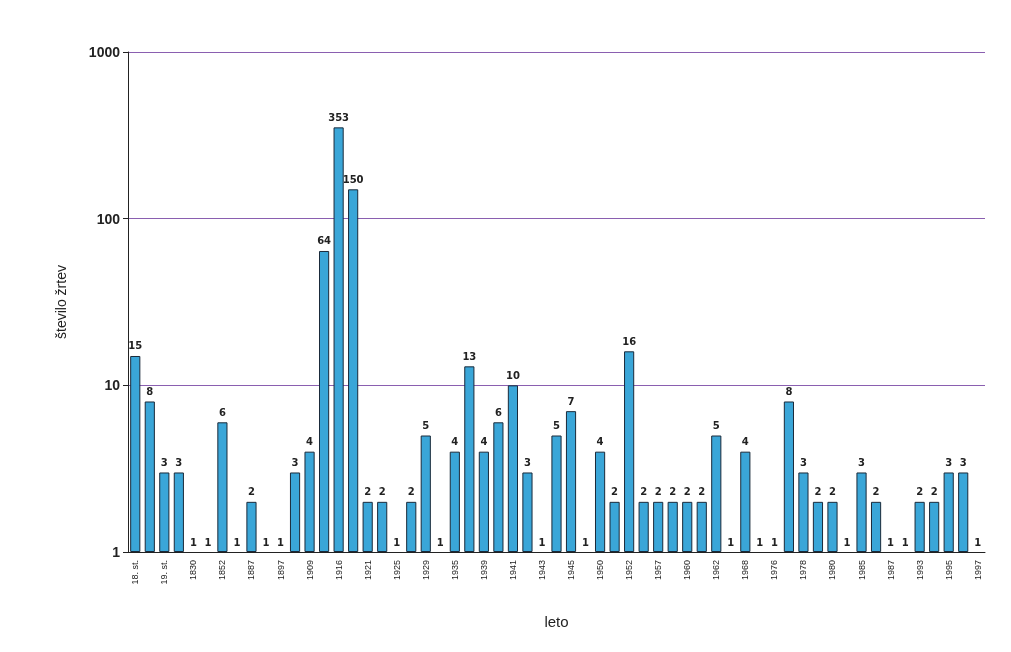  I want to click on data-label: 7, so click(571, 401).